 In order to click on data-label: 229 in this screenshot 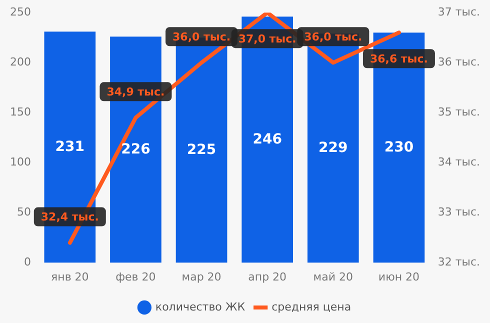, I will do `click(333, 148)`.